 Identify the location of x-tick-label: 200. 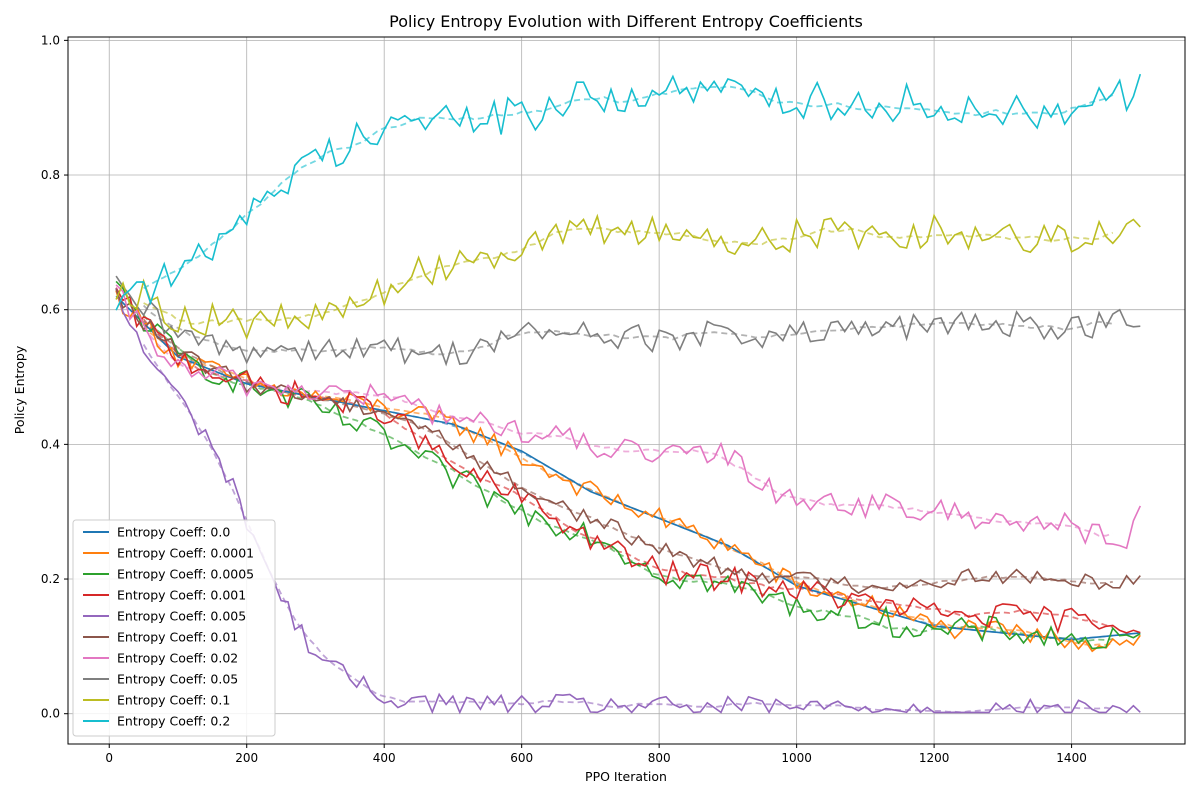
(246, 758).